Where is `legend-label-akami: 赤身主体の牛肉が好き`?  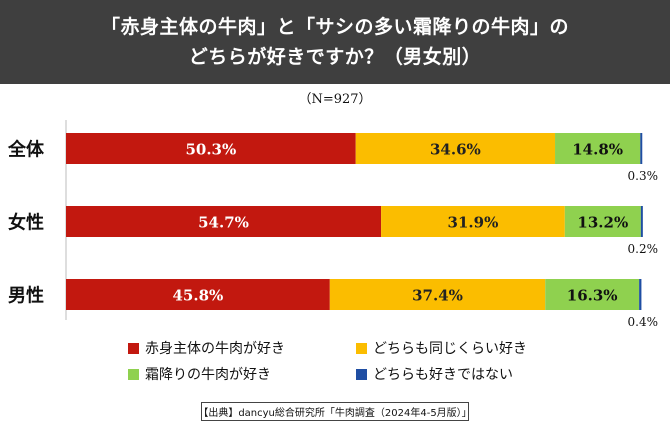
legend-label-akami: 赤身主体の牛肉が好き is located at coordinates (215, 349).